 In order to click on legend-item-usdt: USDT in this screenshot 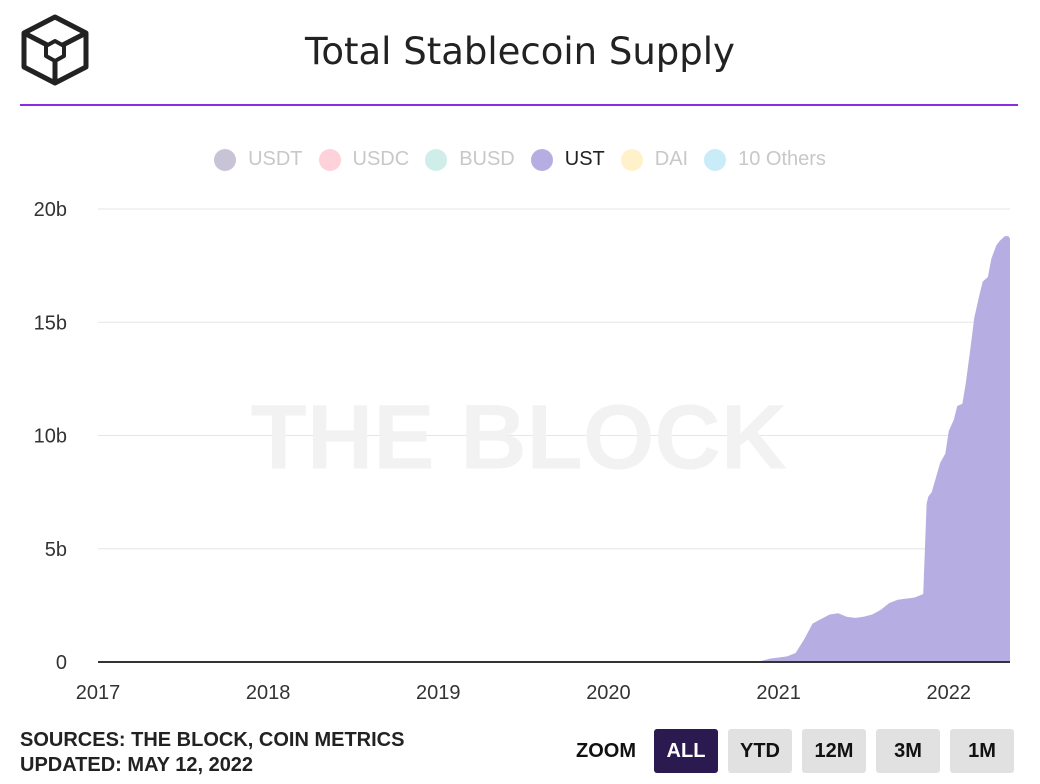, I will do `click(258, 159)`.